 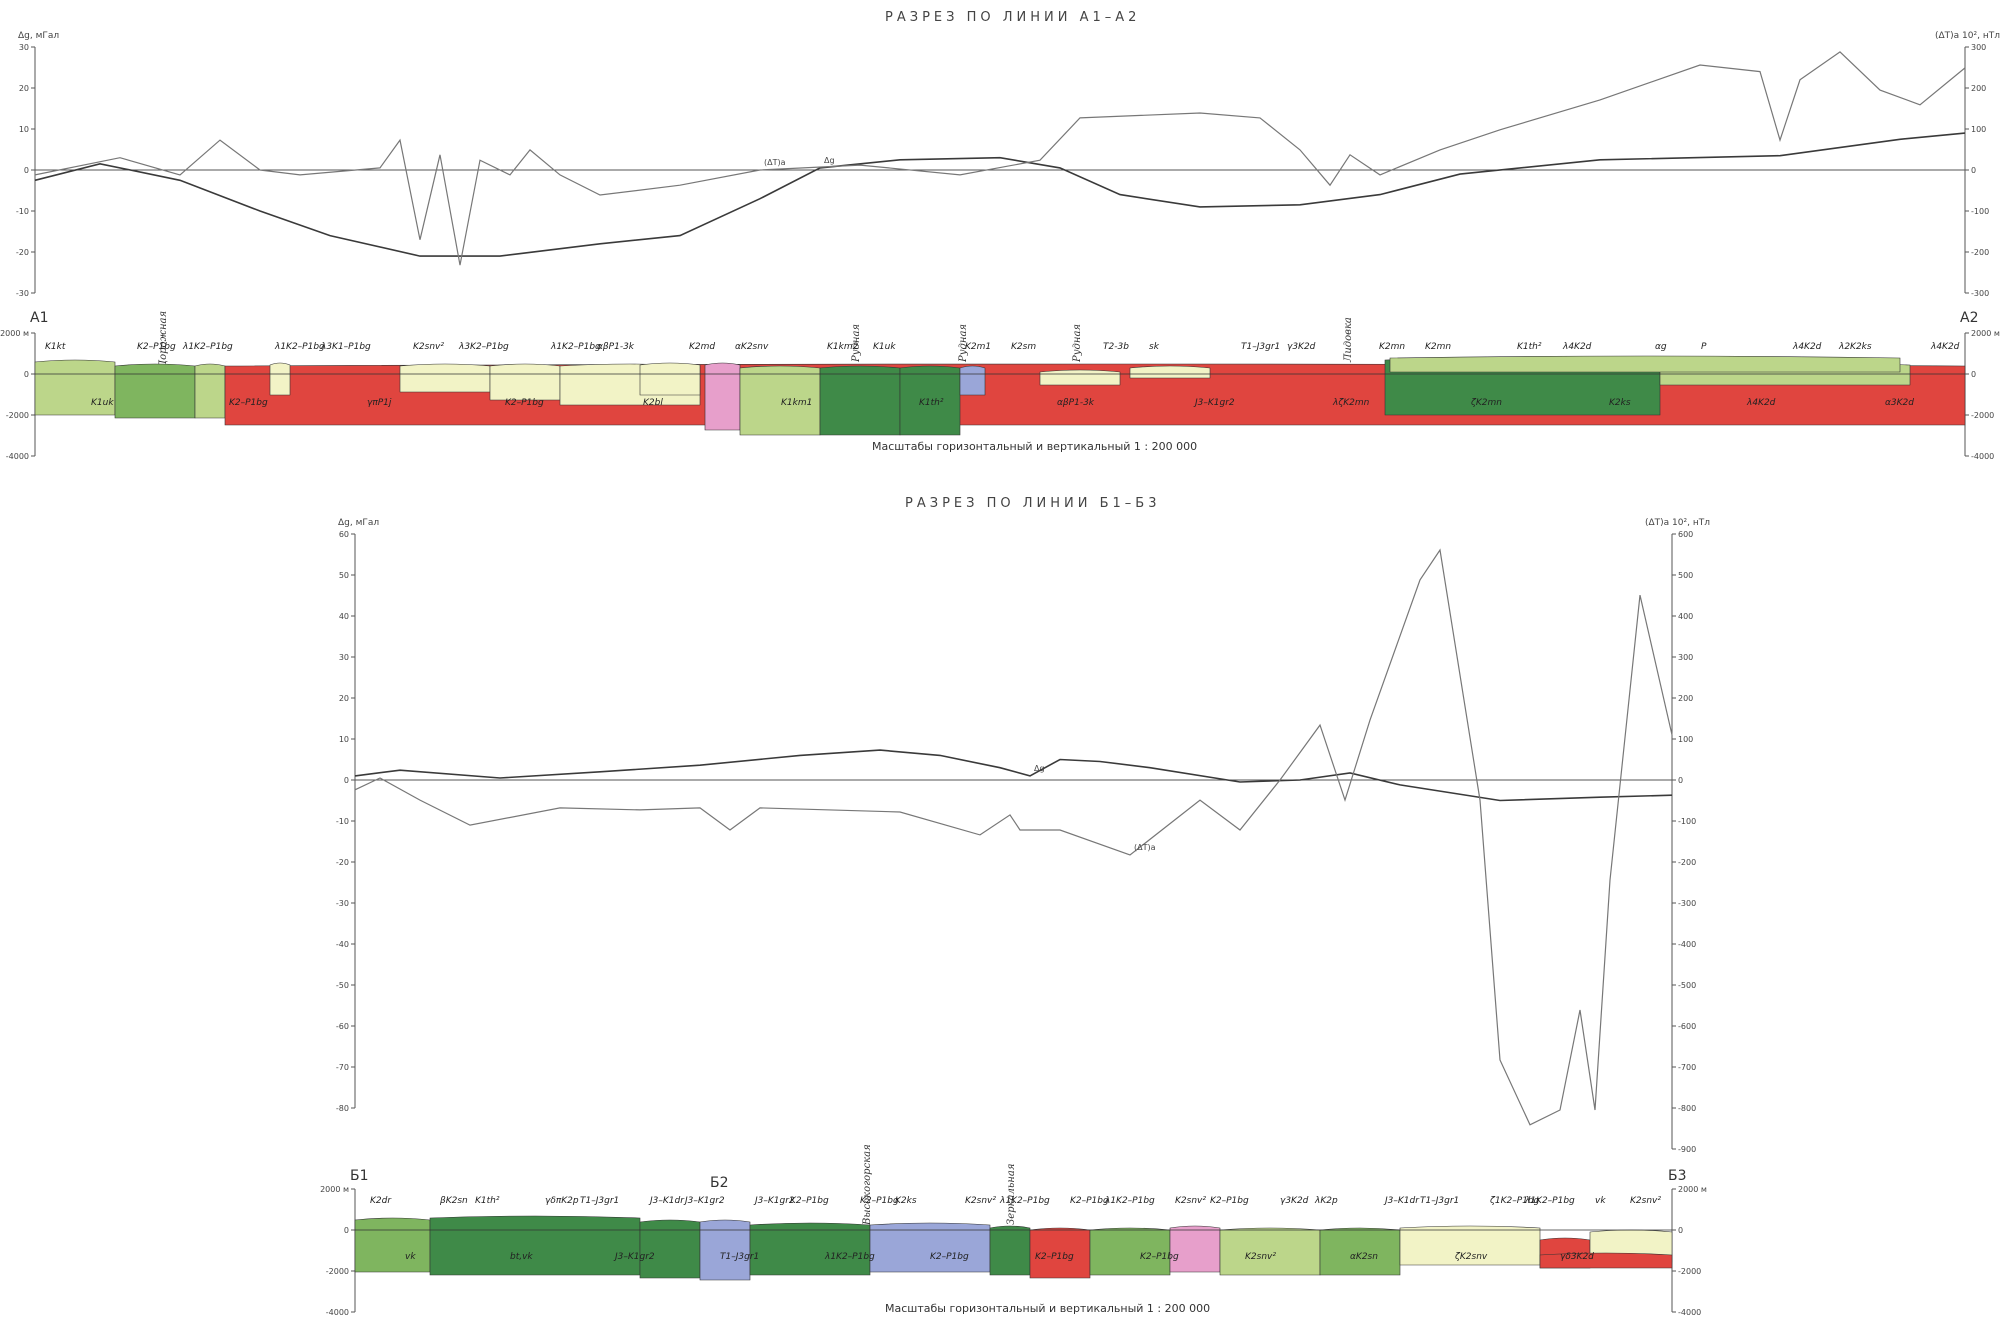 What do you see at coordinates (344, 575) in the screenshot?
I see `y-tick-label: 50` at bounding box center [344, 575].